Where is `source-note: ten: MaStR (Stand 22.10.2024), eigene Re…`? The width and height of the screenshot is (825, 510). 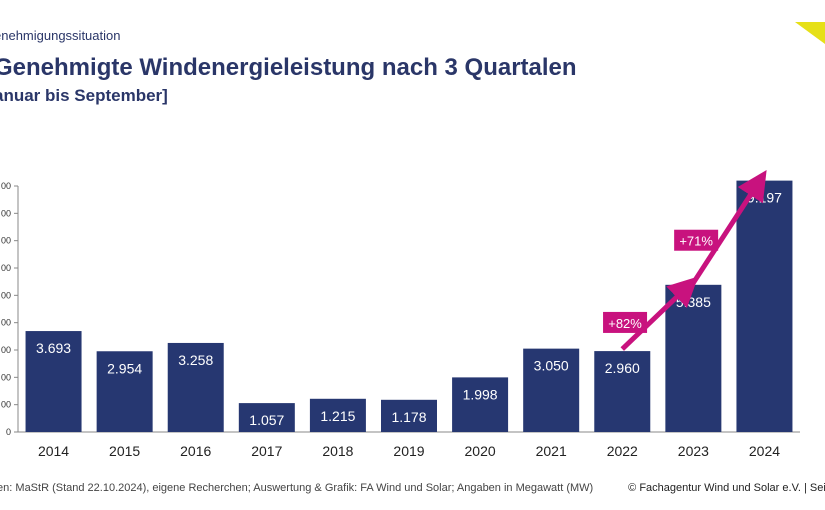
source-note: ten: MaStR (Stand 22.10.2024), eigene Re… is located at coordinates (297, 488).